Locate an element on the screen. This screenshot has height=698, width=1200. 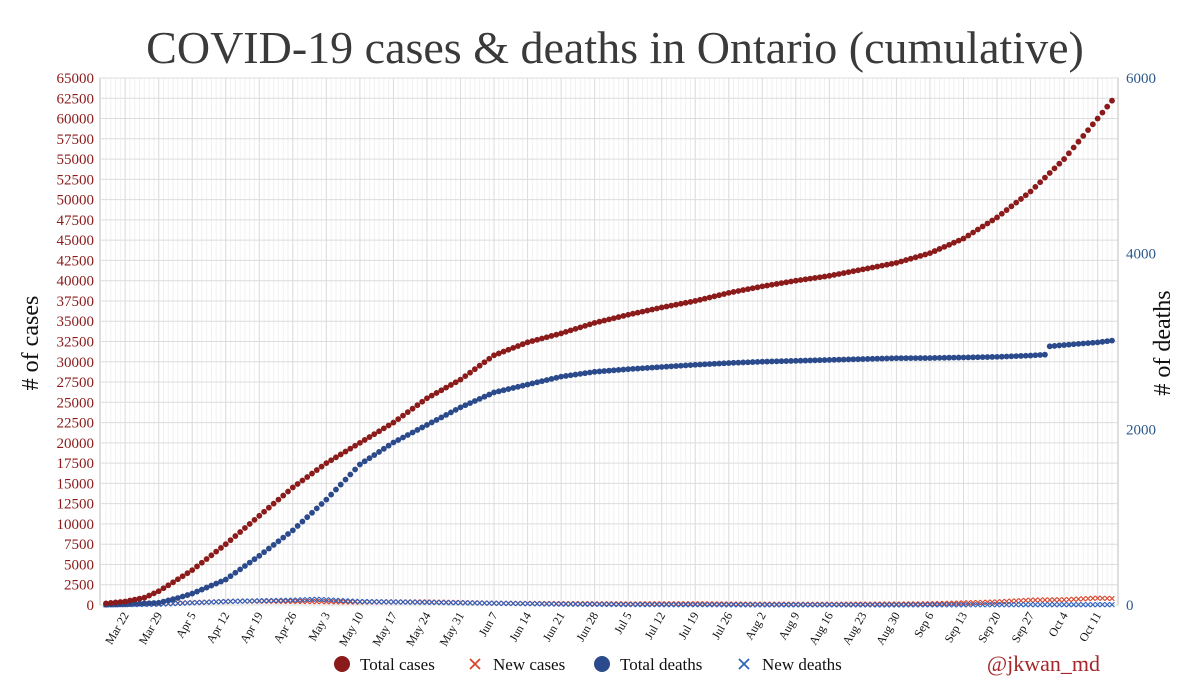
legend-label: Total deaths is located at coordinates (661, 664).